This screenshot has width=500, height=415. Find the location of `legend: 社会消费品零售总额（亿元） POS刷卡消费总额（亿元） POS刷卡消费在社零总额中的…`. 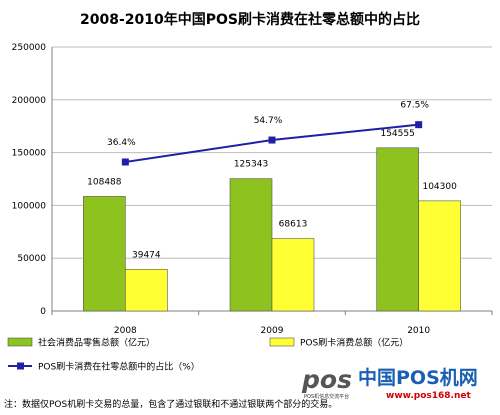

legend: 社会消费品零售总额（亿元） POS刷卡消费总额（亿元） POS刷卡消费在社零总额中的… is located at coordinates (207, 355).